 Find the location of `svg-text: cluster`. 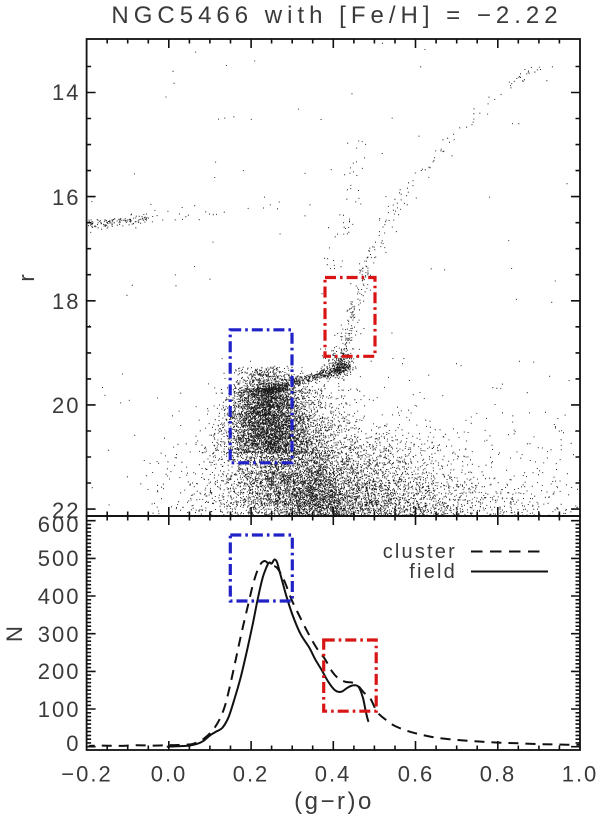

svg-text: cluster is located at coordinates (420, 552).